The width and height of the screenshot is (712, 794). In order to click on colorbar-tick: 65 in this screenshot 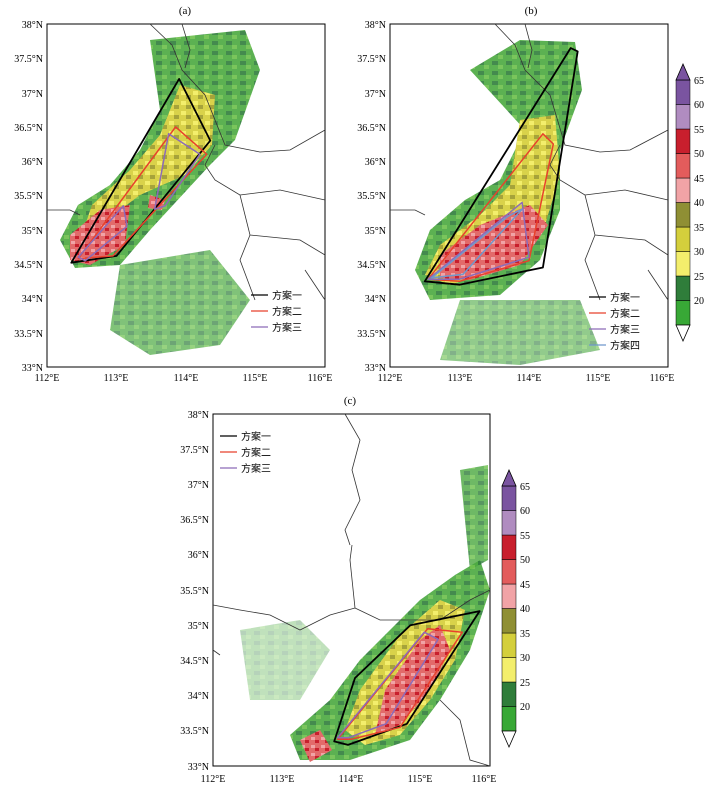, I will do `click(699, 81)`.